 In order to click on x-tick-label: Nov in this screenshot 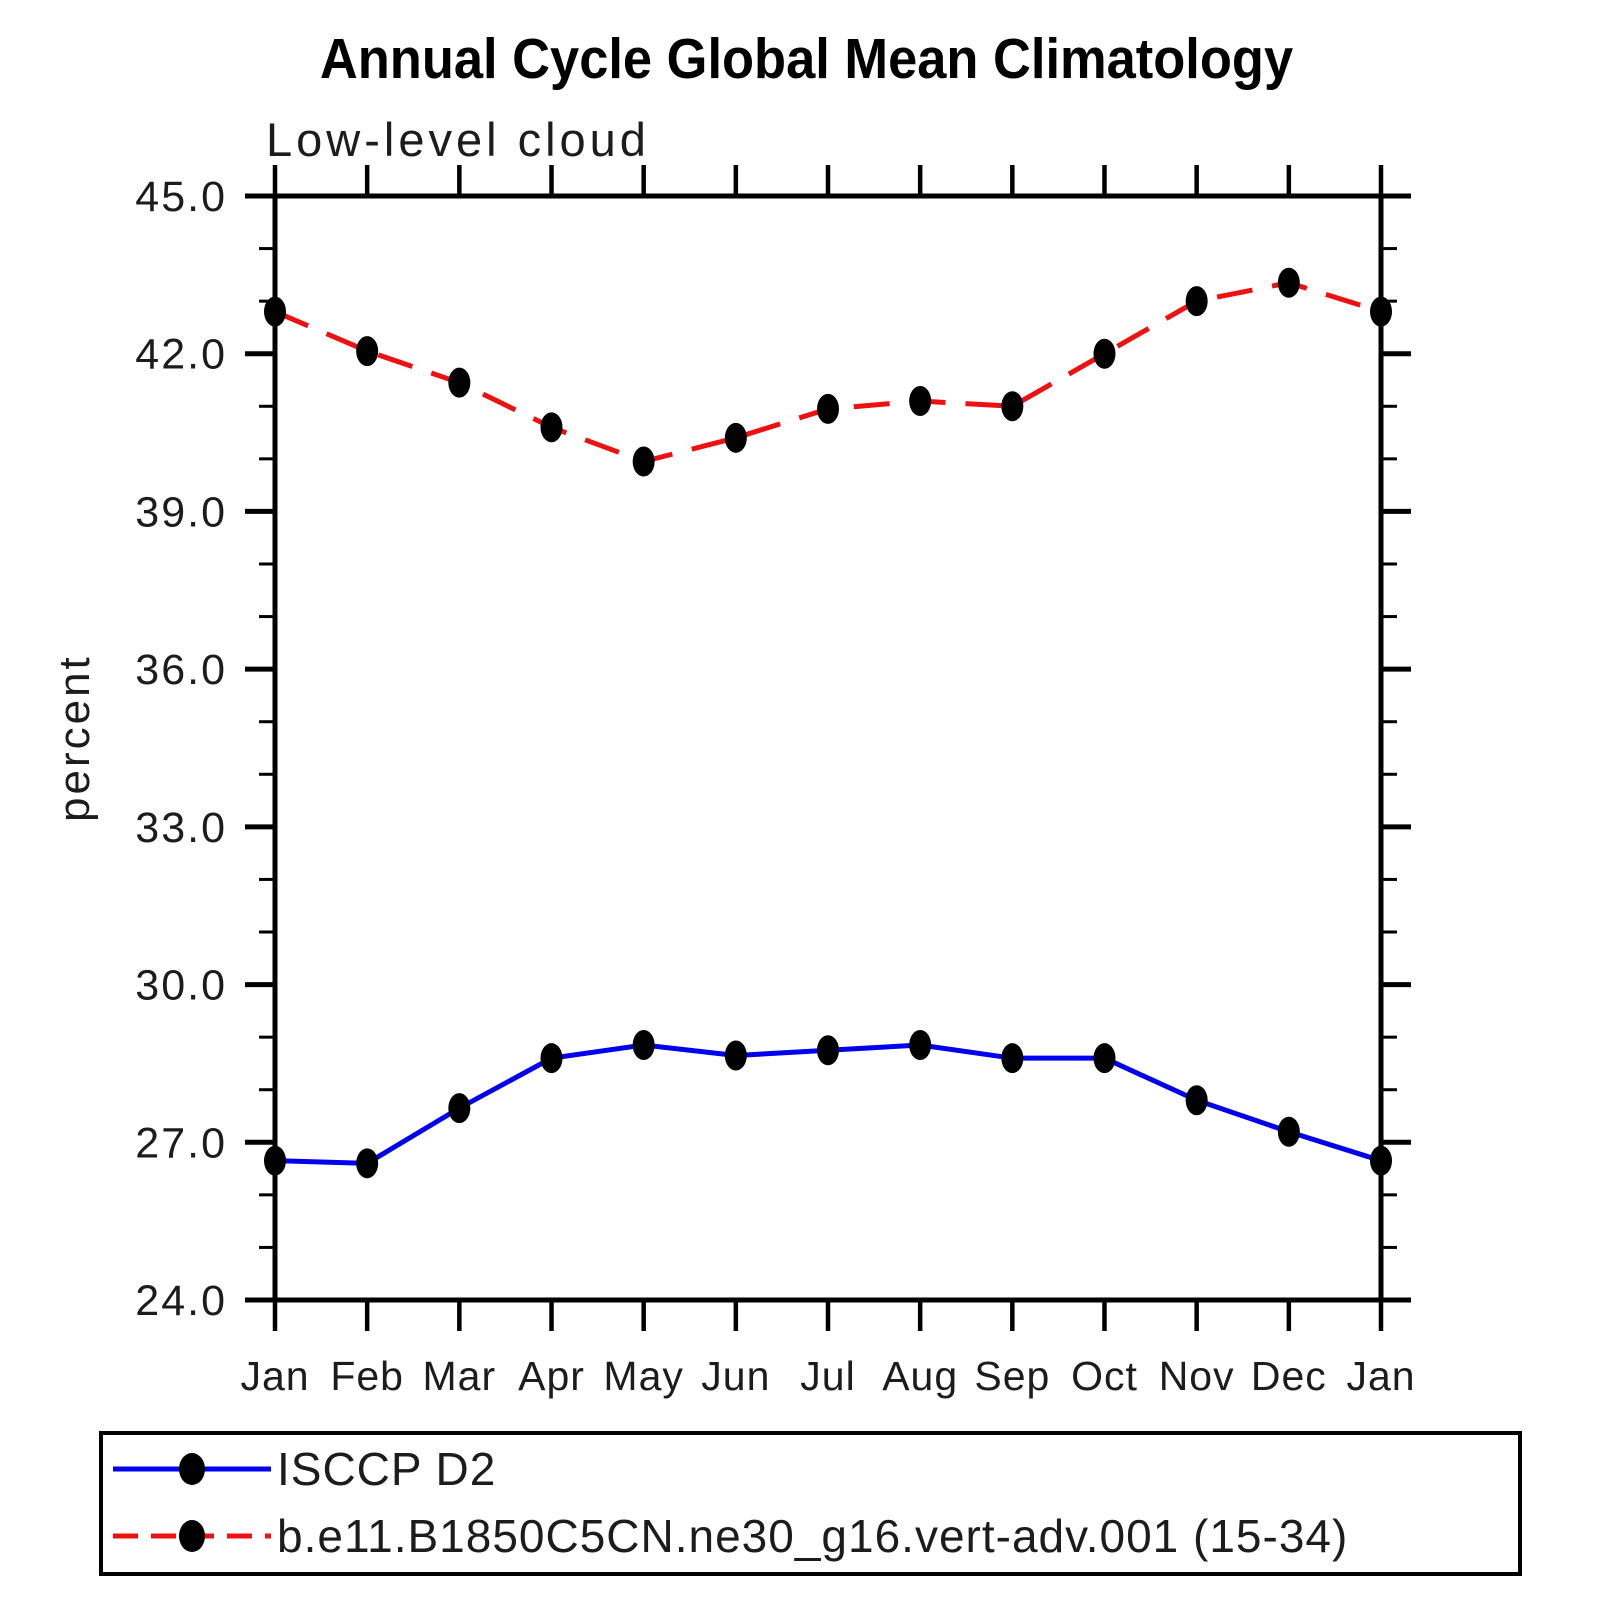, I will do `click(1197, 1376)`.